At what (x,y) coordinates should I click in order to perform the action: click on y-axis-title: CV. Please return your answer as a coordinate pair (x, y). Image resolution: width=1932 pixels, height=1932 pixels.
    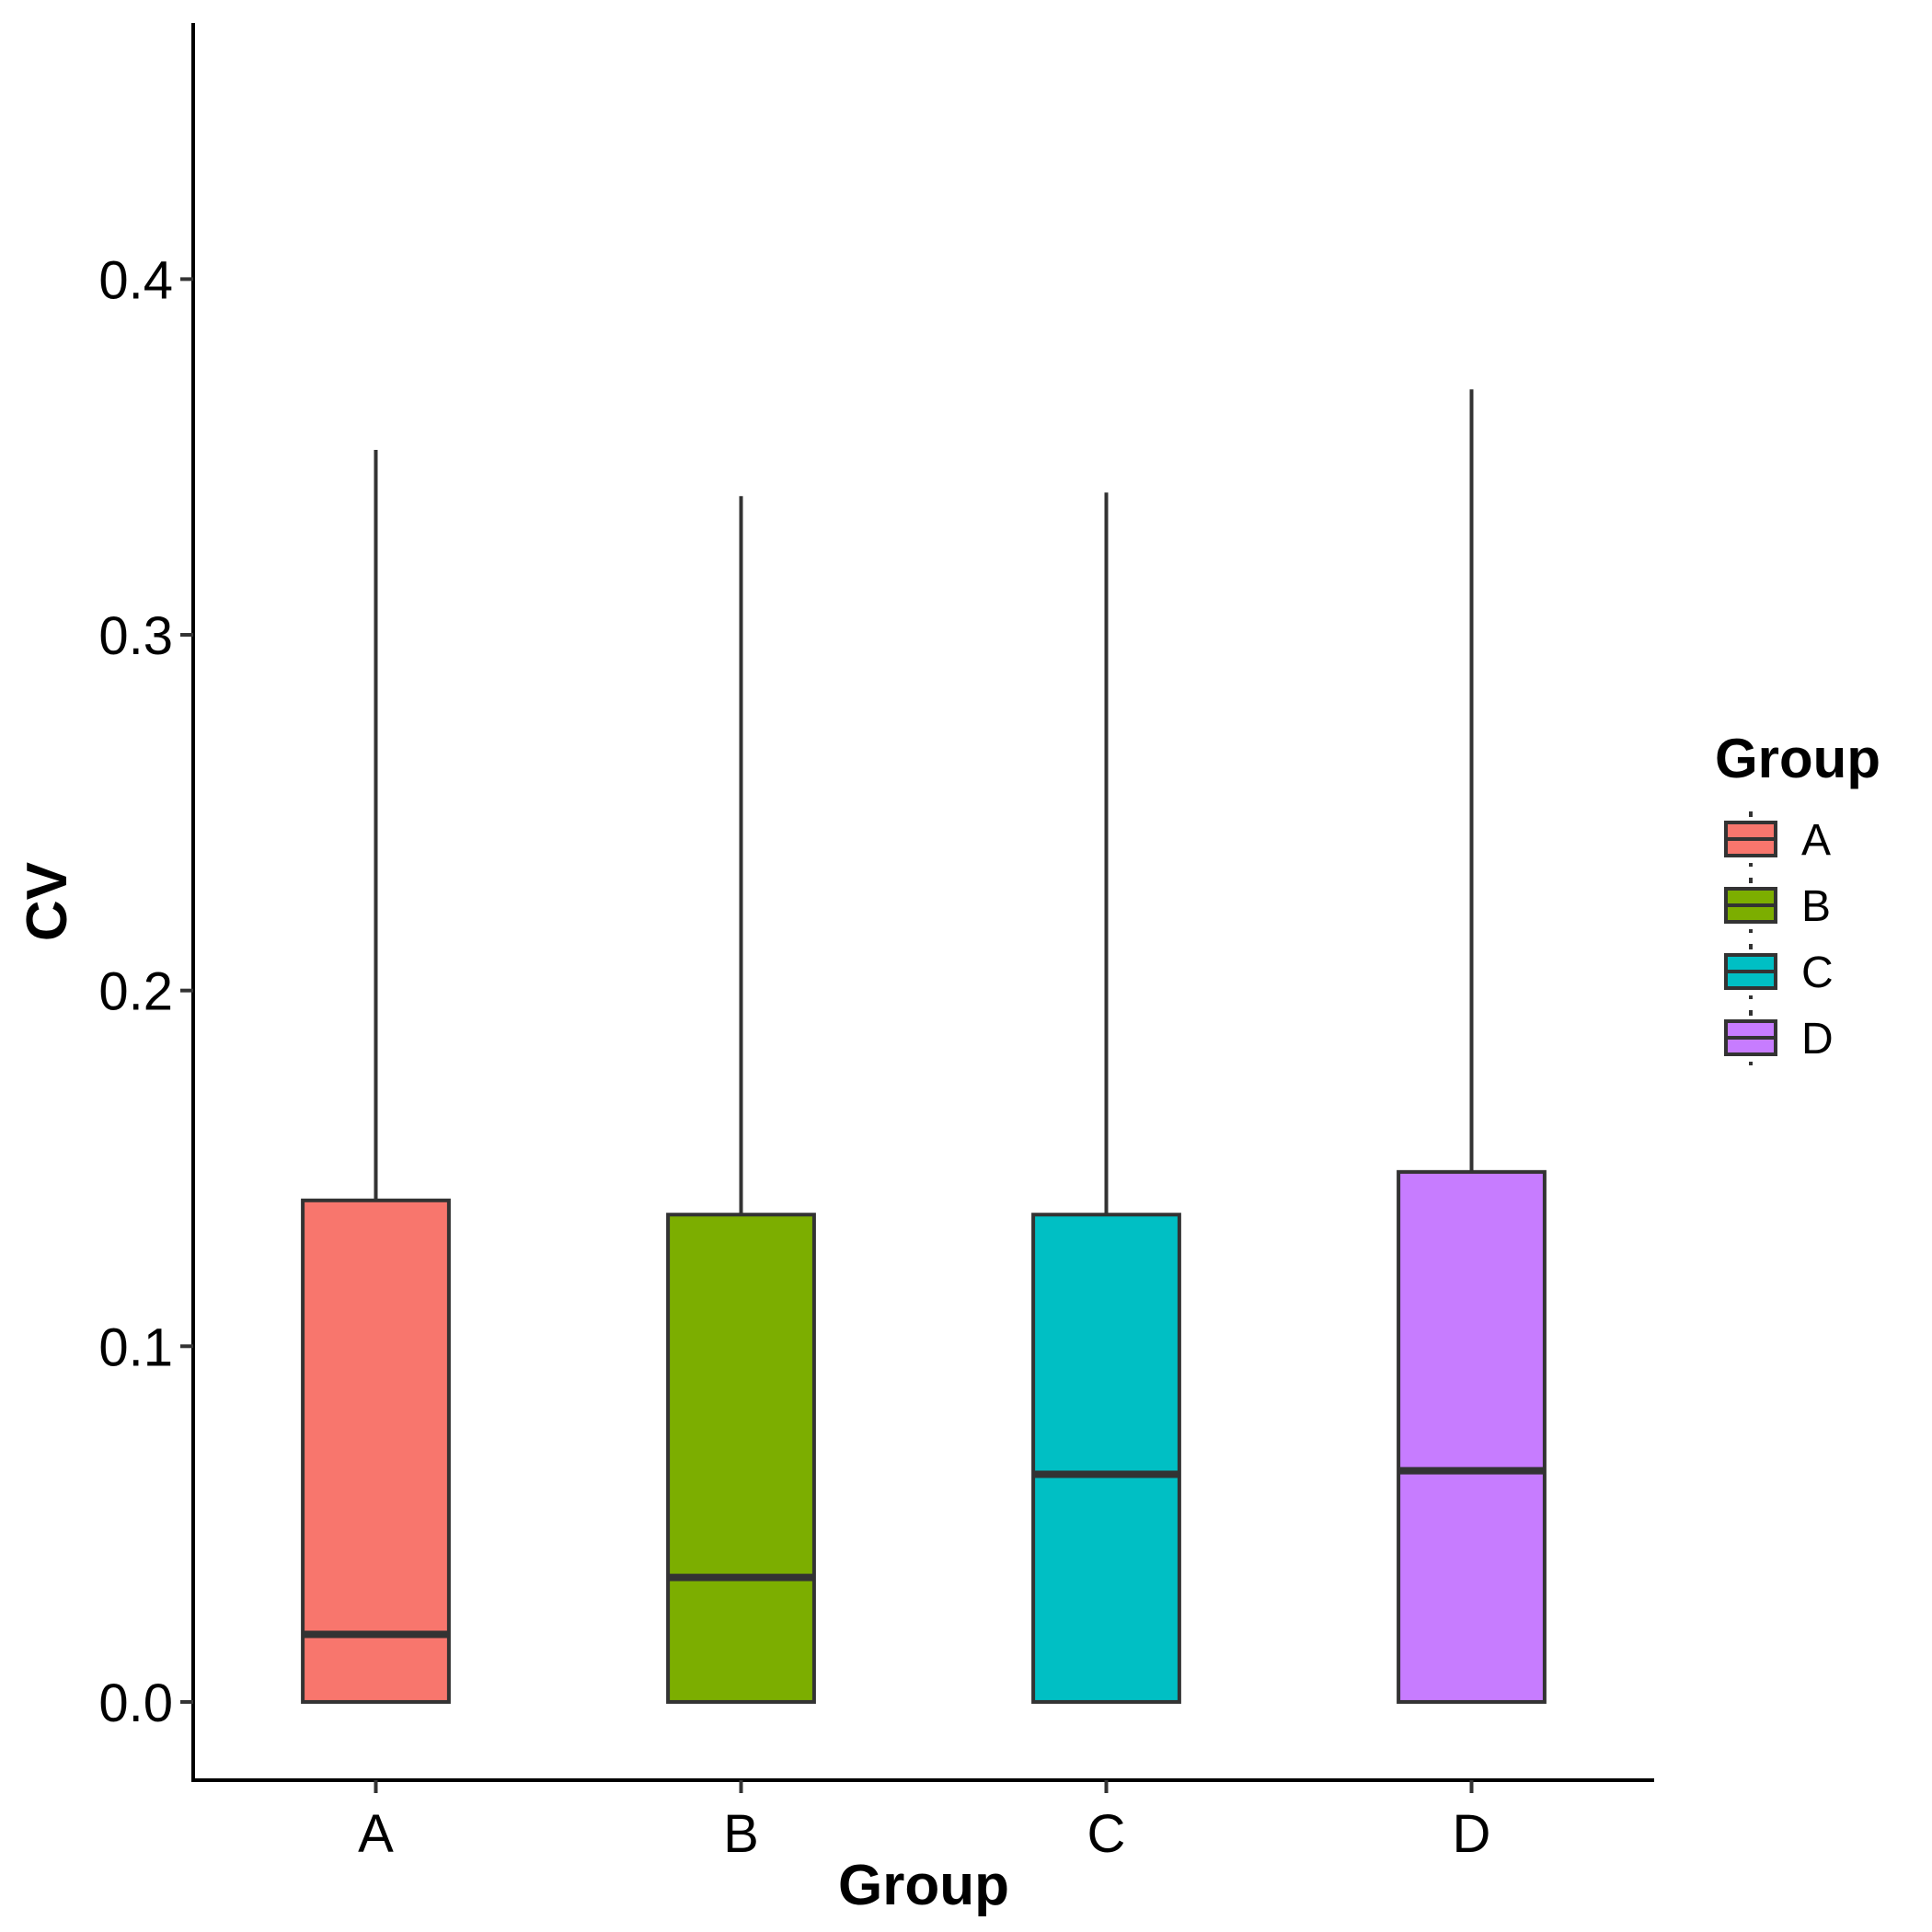
    Looking at the image, I should click on (47, 901).